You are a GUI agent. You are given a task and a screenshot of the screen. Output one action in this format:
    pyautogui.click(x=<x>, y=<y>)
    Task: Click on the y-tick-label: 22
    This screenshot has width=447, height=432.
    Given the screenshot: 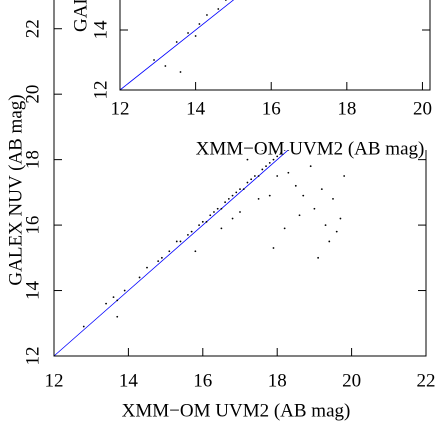 What is the action you would take?
    pyautogui.click(x=32, y=28)
    